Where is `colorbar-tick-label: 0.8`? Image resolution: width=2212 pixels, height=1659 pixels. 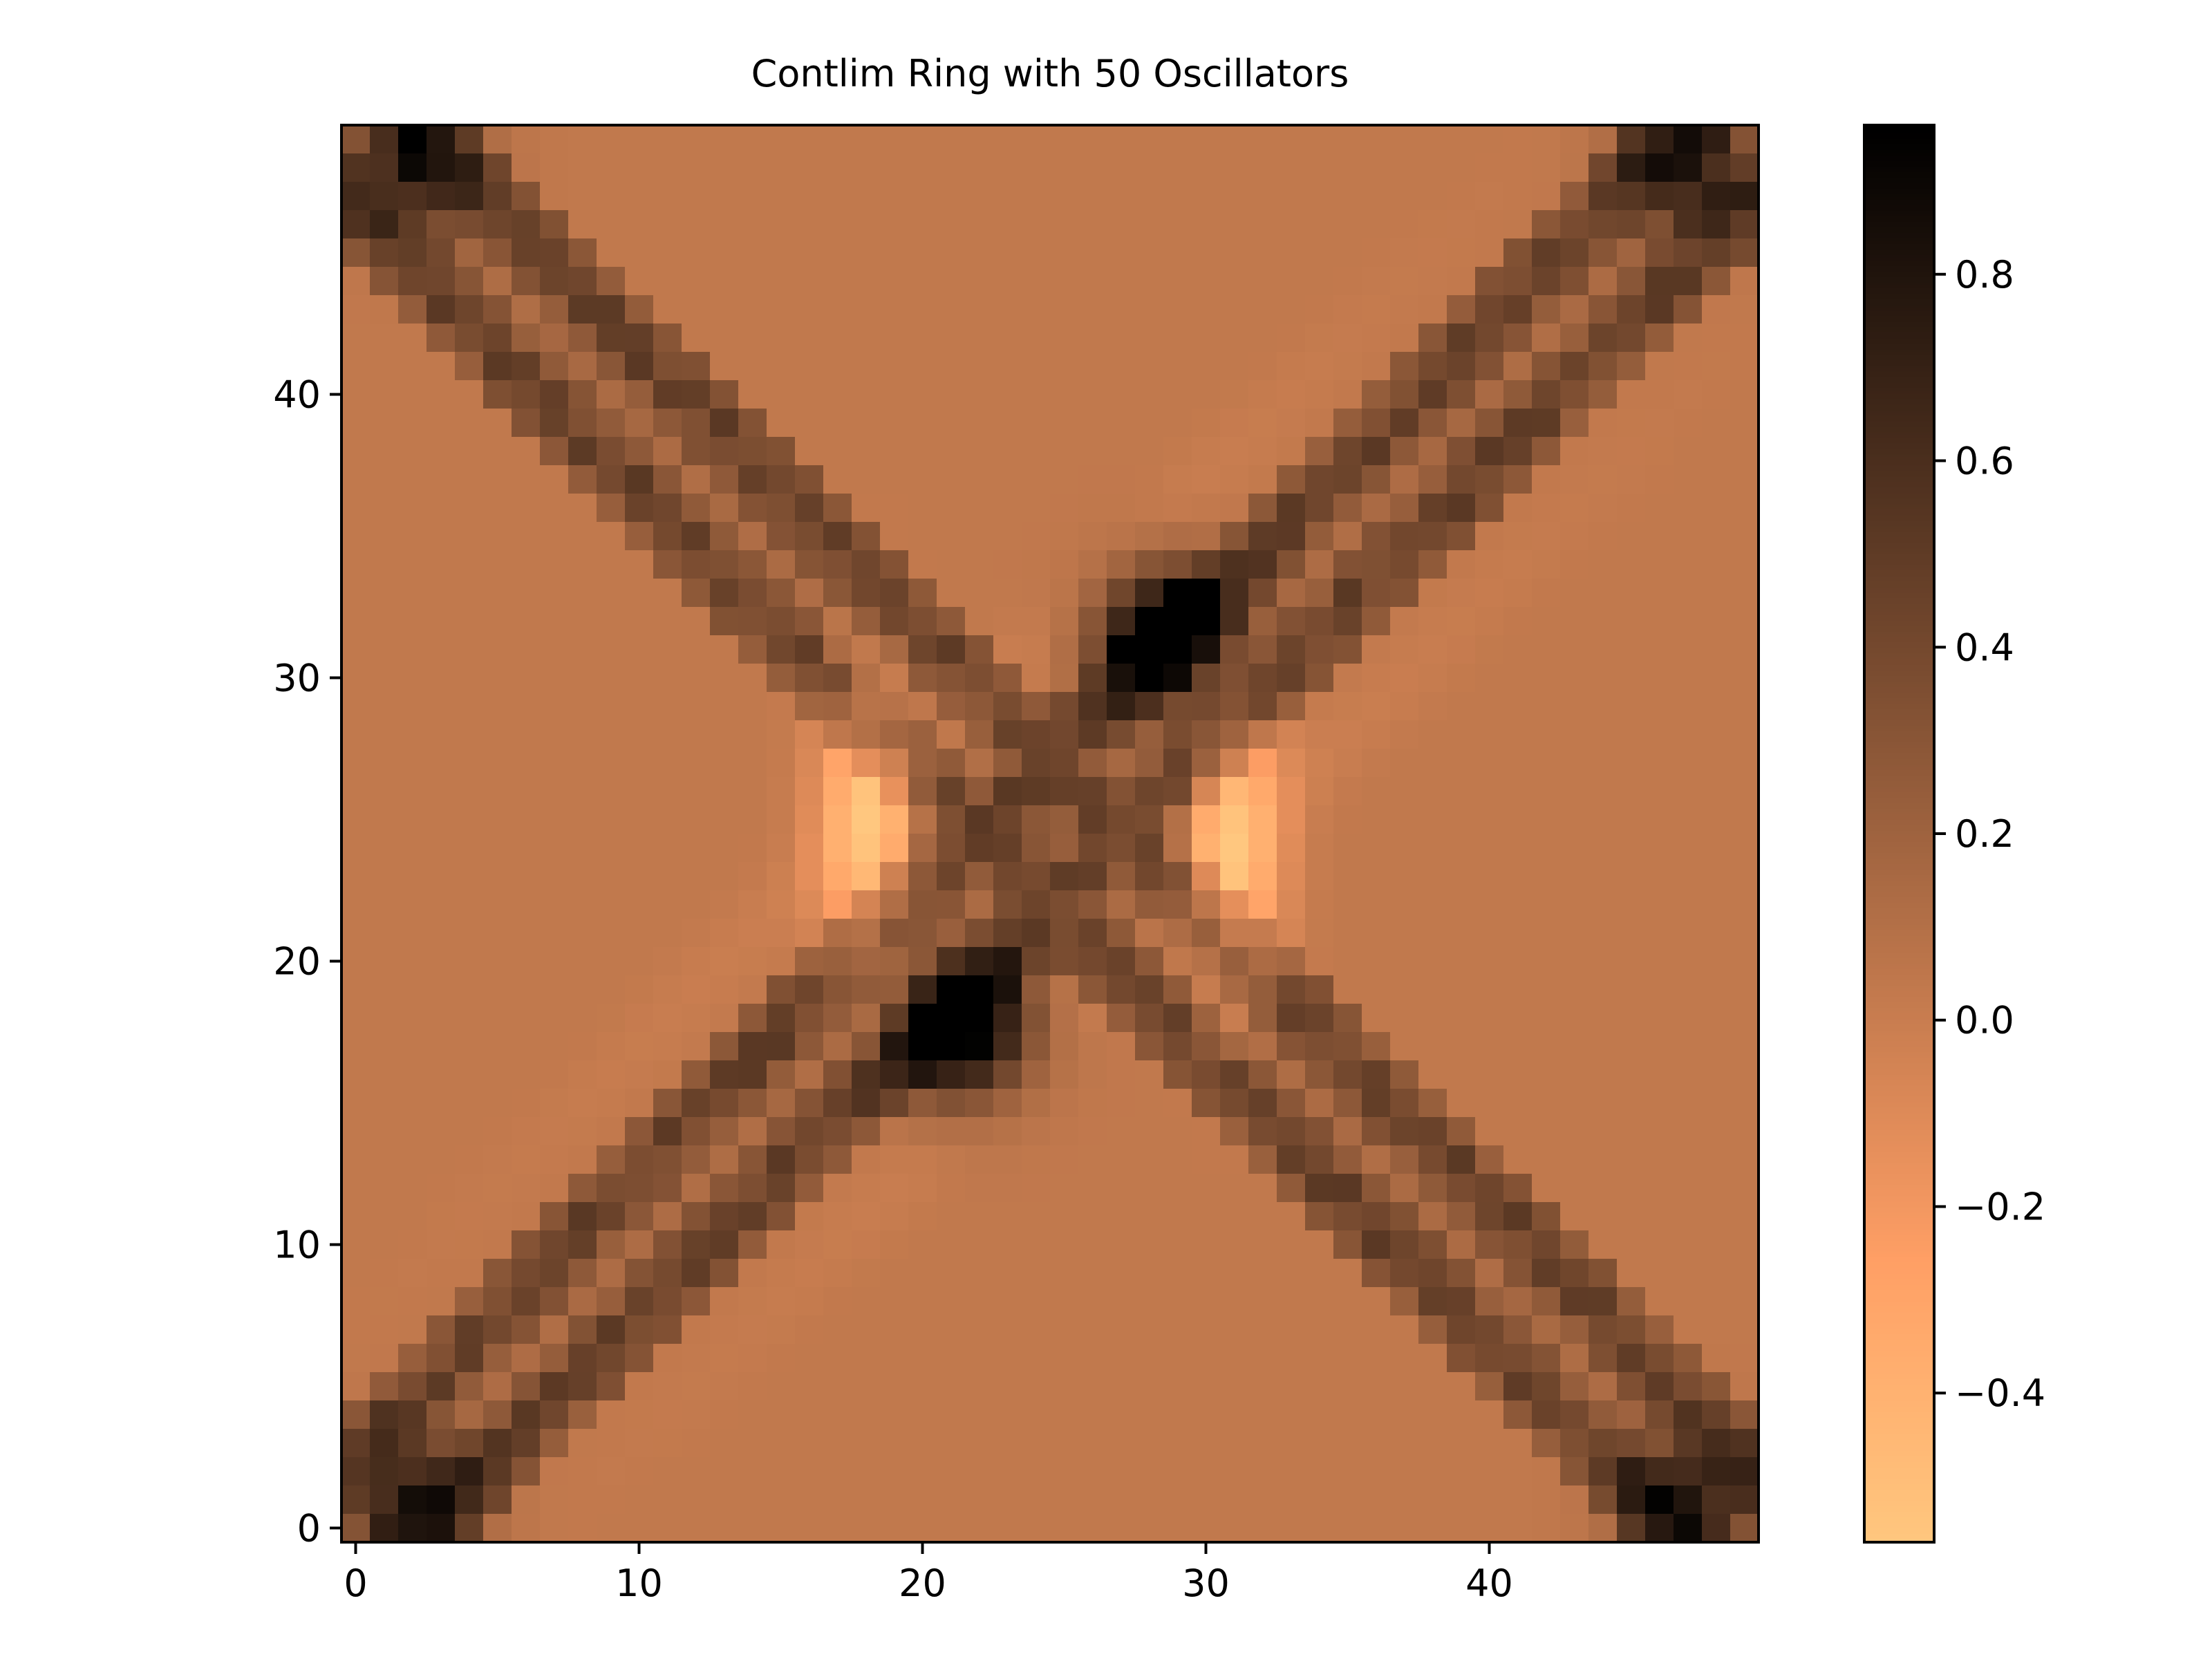
colorbar-tick-label: 0.8 is located at coordinates (1985, 275).